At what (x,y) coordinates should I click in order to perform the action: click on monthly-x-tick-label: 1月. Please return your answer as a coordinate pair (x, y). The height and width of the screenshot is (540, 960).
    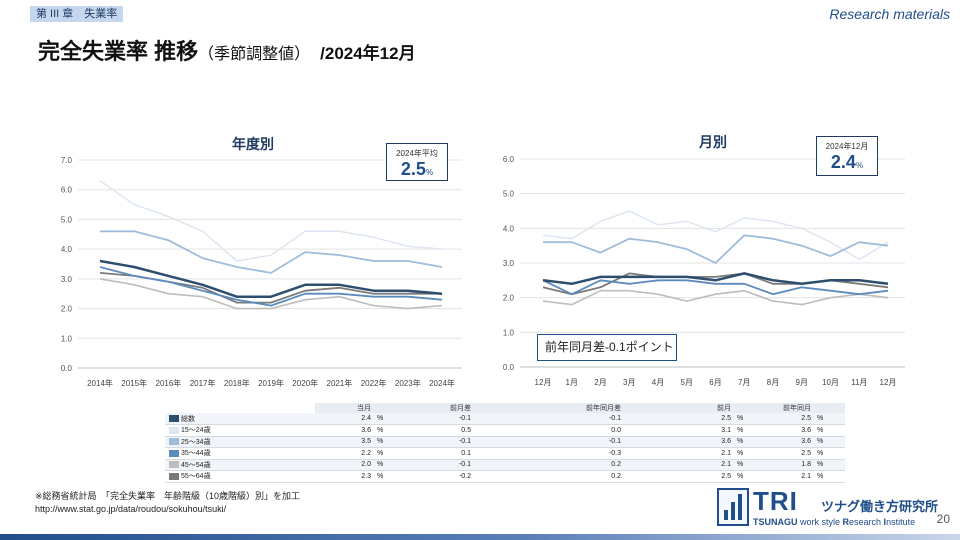
    Looking at the image, I should click on (572, 382).